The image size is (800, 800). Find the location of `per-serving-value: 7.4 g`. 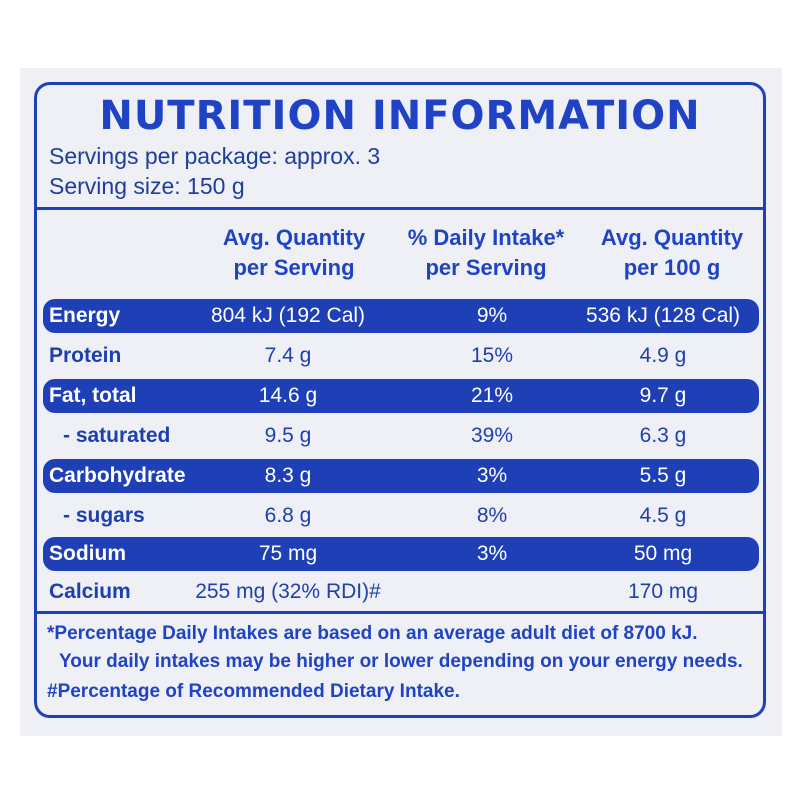

per-serving-value: 7.4 g is located at coordinates (288, 355).